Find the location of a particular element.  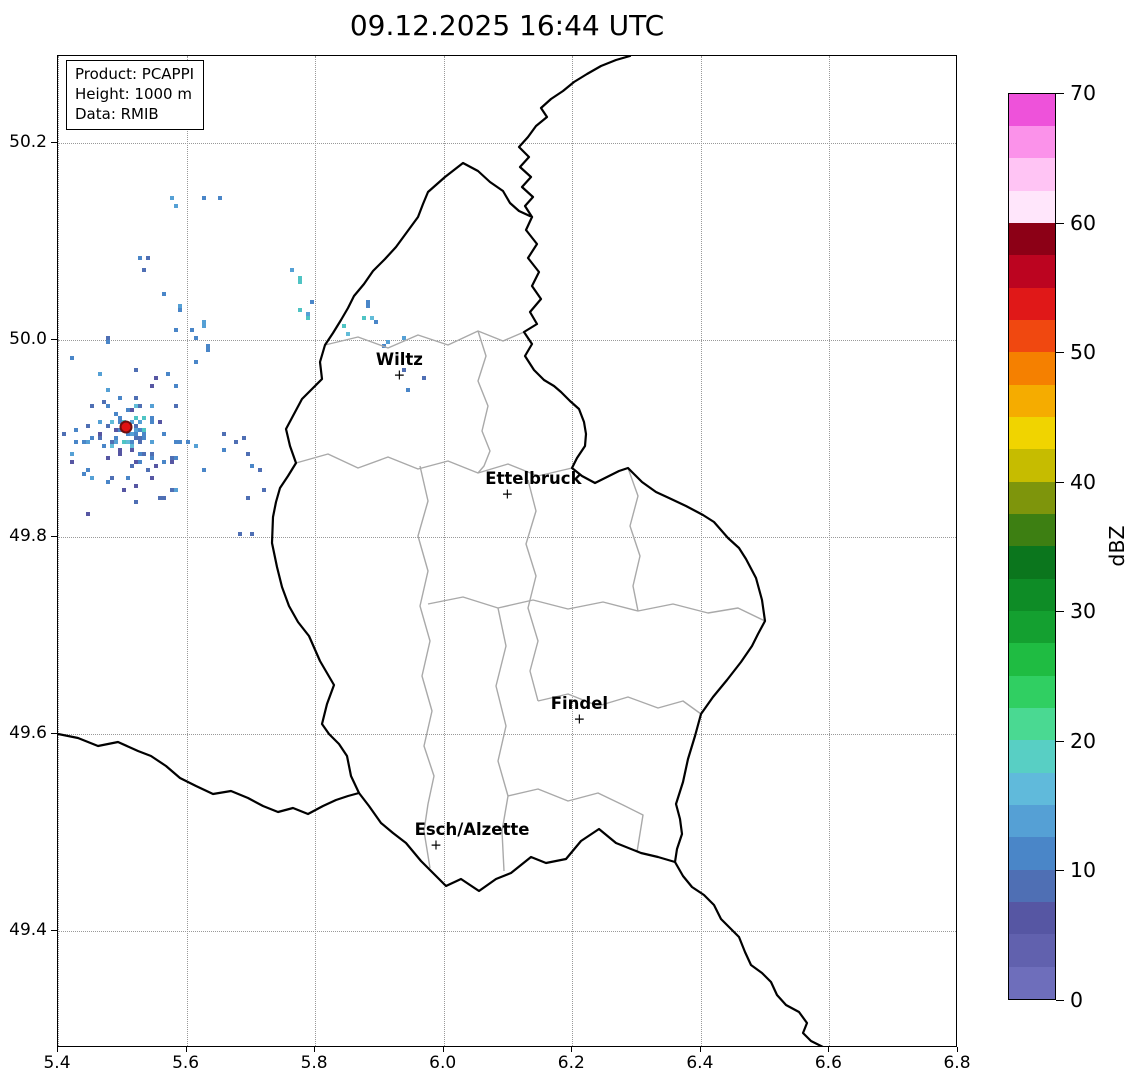

colorbar-tick-label: 20 is located at coordinates (1083, 740).